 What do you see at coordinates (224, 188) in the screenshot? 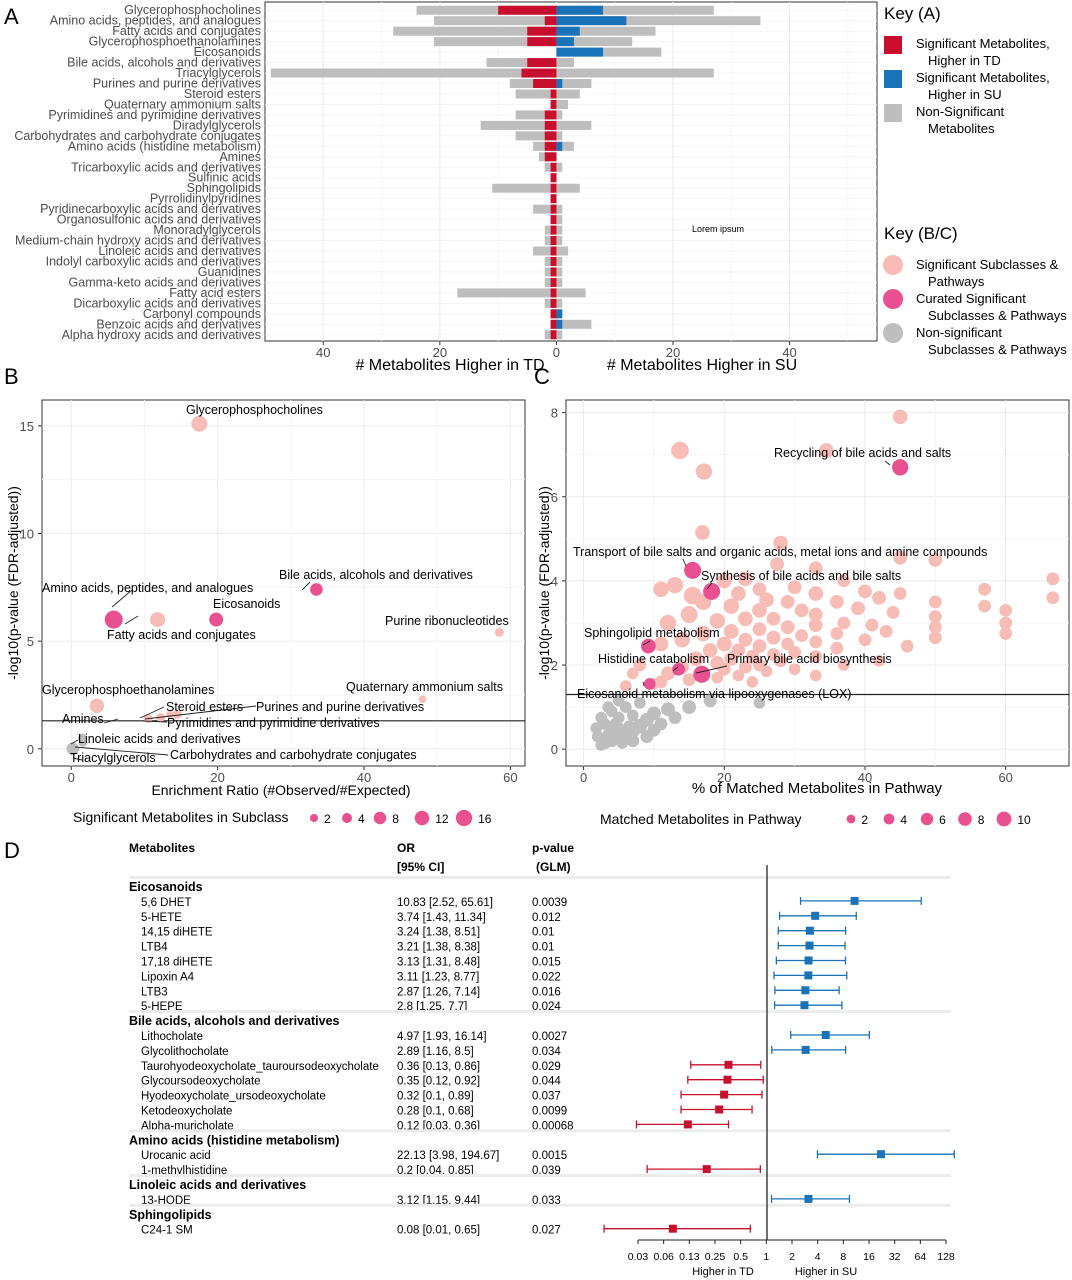
I see `category-label: Sphingolipids` at bounding box center [224, 188].